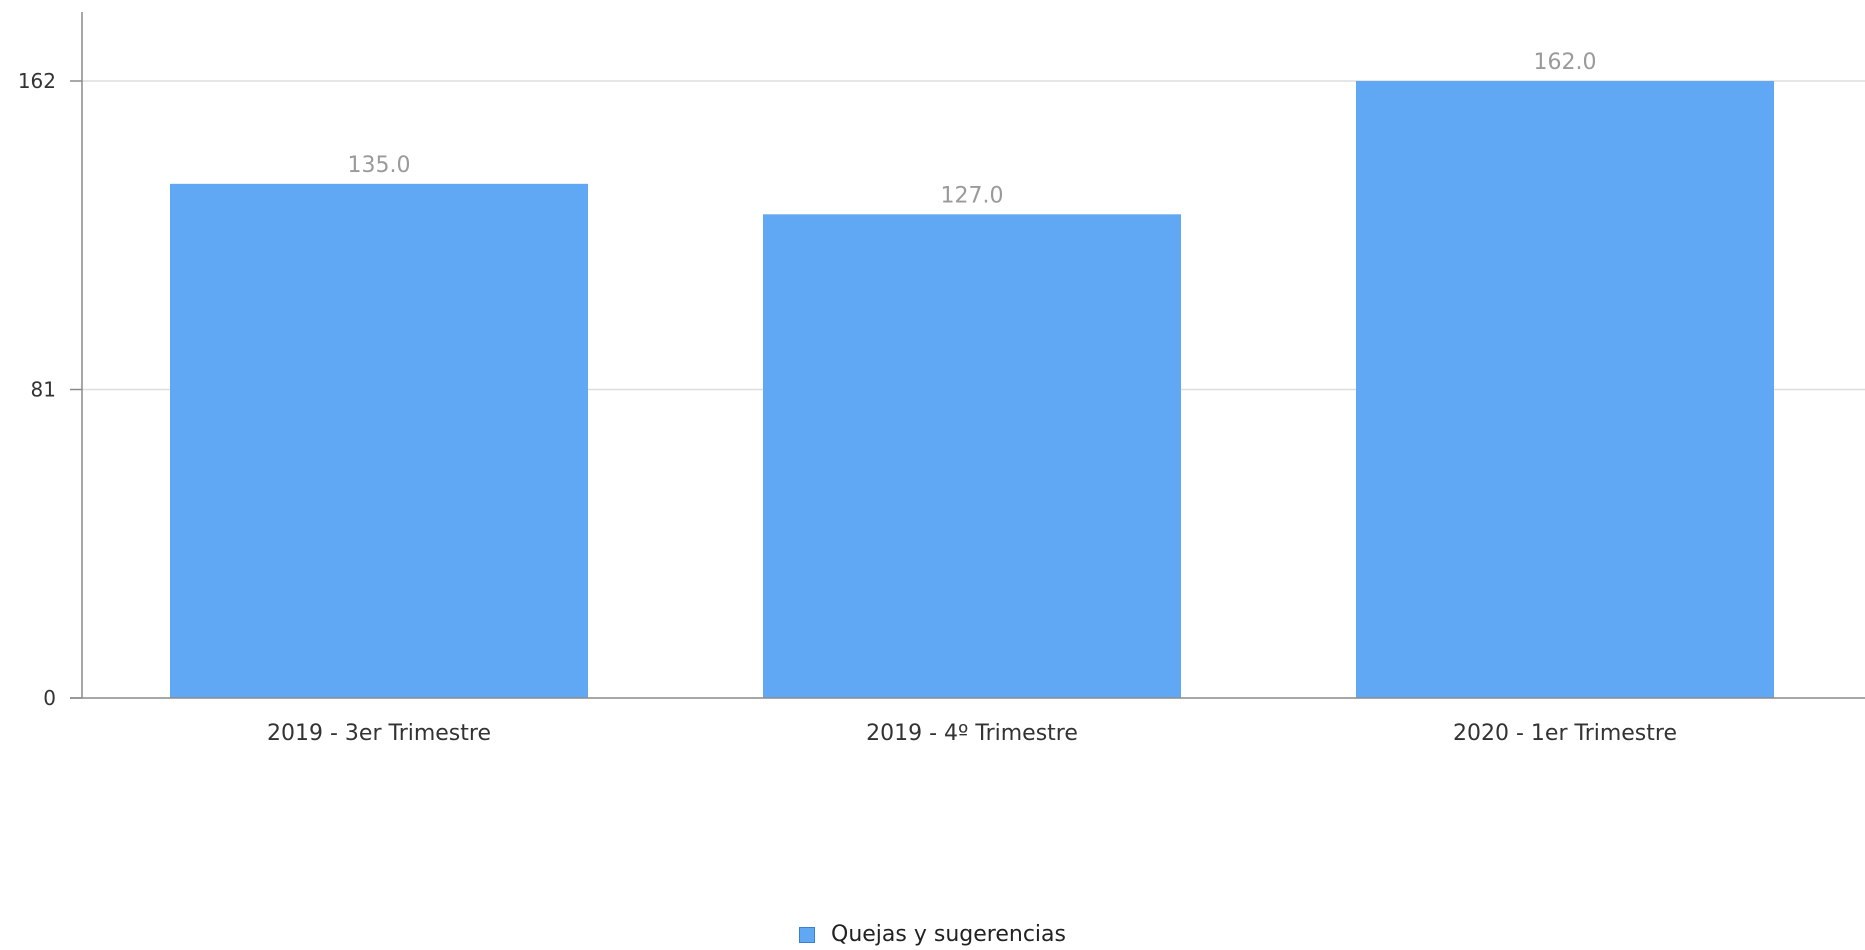  Describe the element at coordinates (43, 390) in the screenshot. I see `y-tick-label: 81` at that location.